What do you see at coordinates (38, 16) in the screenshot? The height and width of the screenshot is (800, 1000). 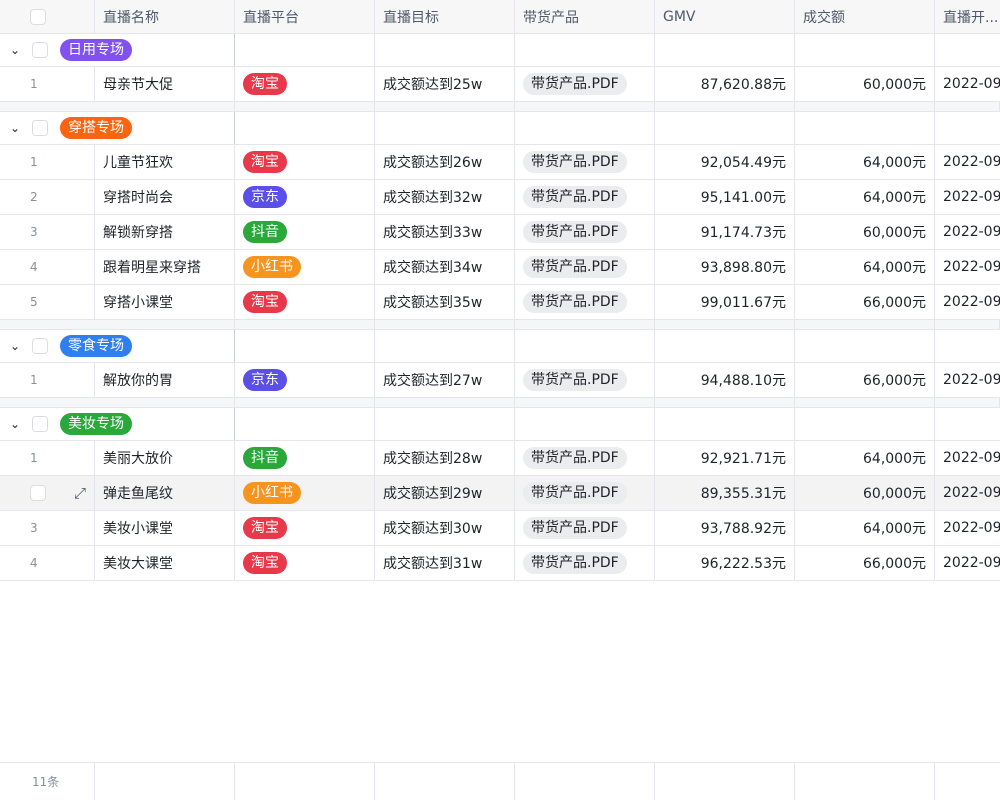 I see `select-all-checkbox` at bounding box center [38, 16].